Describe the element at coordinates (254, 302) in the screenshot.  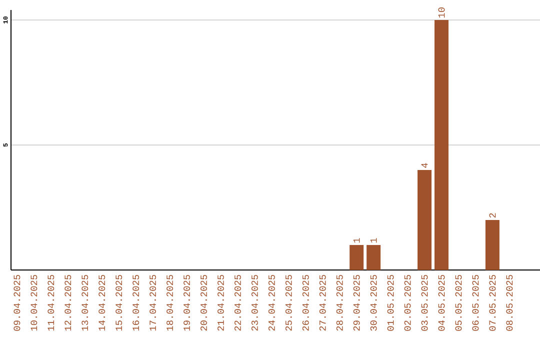
I see `x-tick-label: 23.04.2025` at that location.